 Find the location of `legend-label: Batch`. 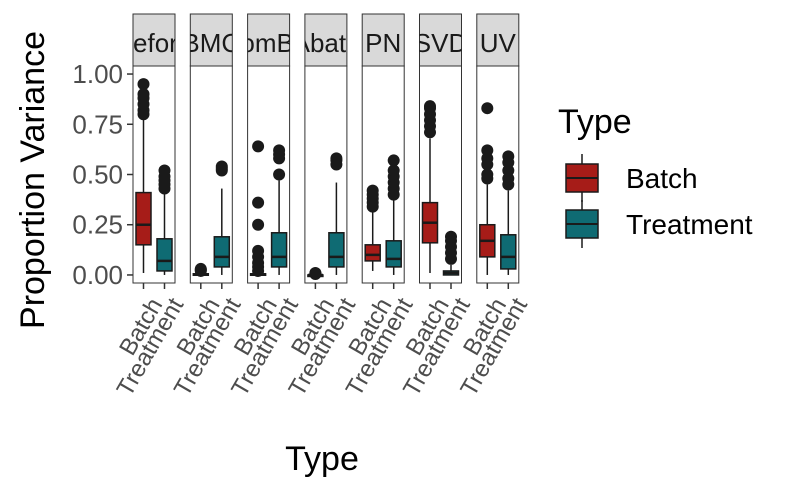

legend-label: Batch is located at coordinates (662, 178).